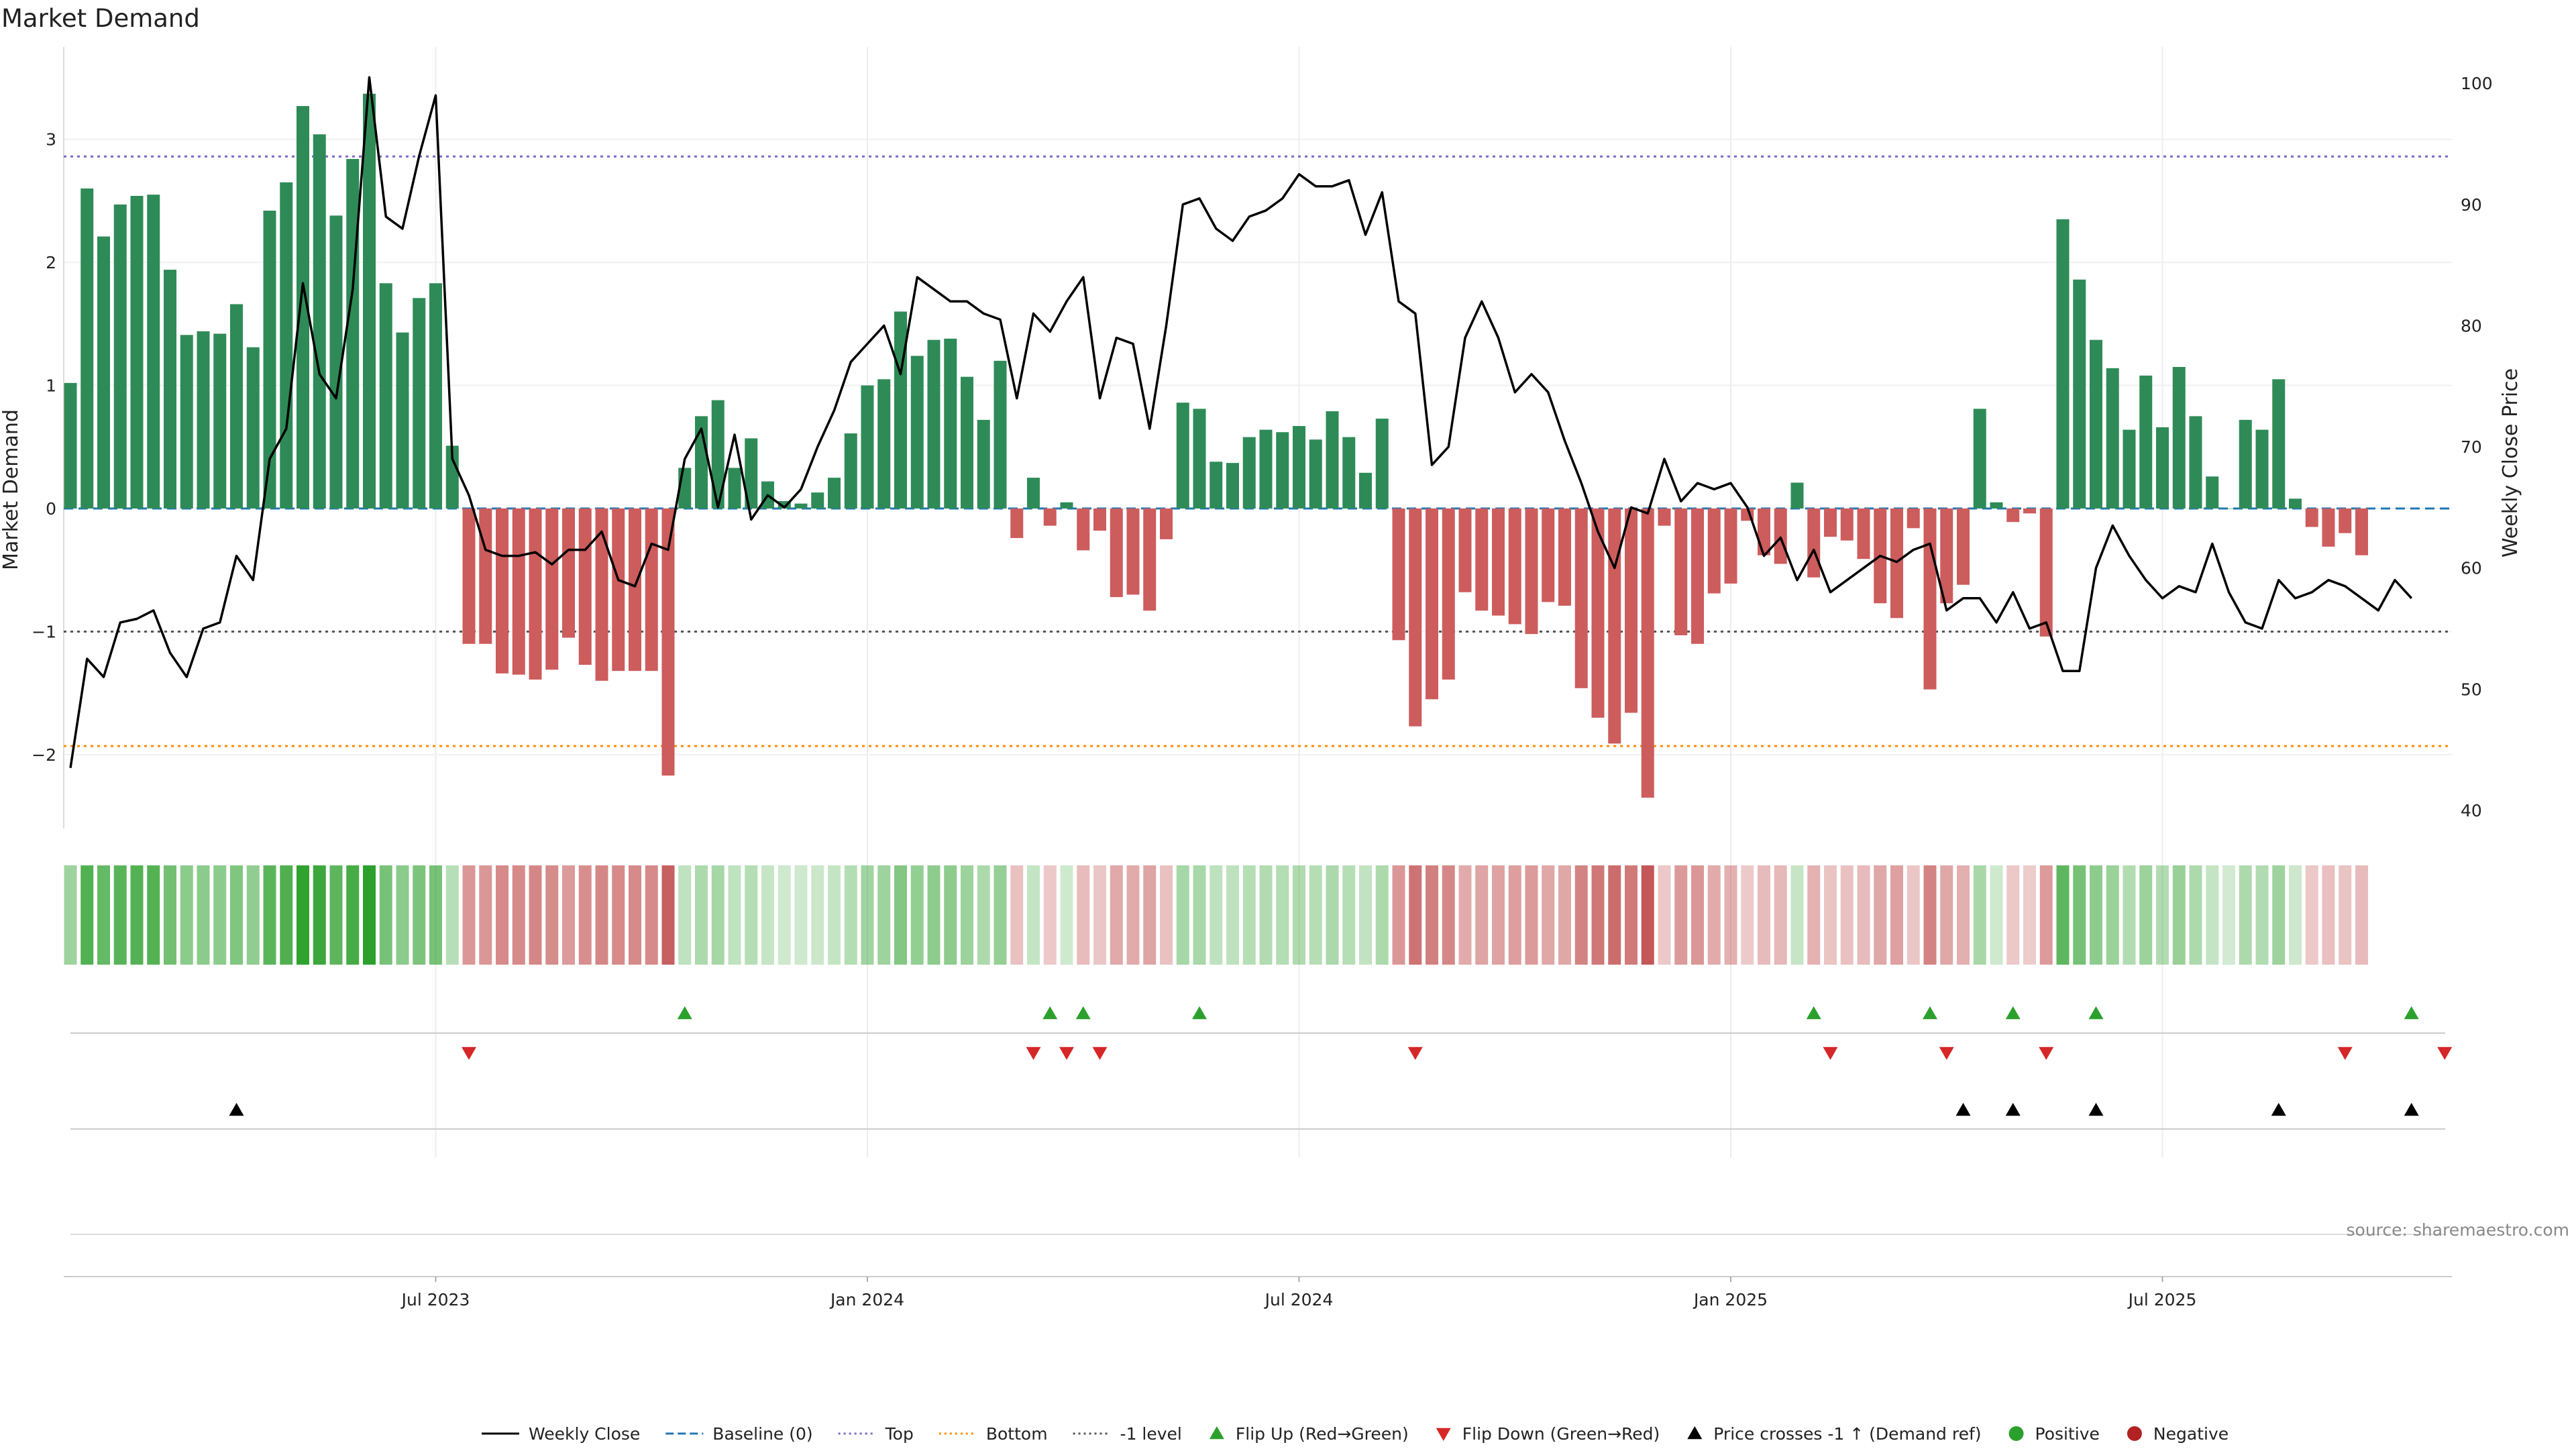  I want to click on legend-label-close: Weekly Close, so click(584, 1434).